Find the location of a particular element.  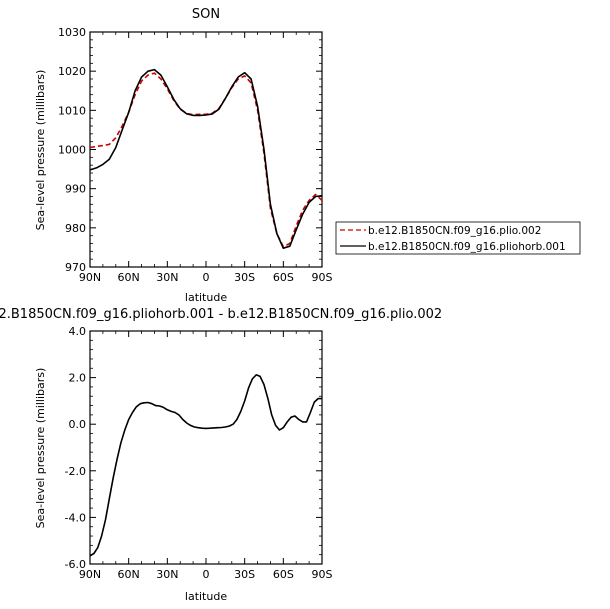

chart-top-y-axis-label: Sea-level pressure (millibars) is located at coordinates (40, 150).